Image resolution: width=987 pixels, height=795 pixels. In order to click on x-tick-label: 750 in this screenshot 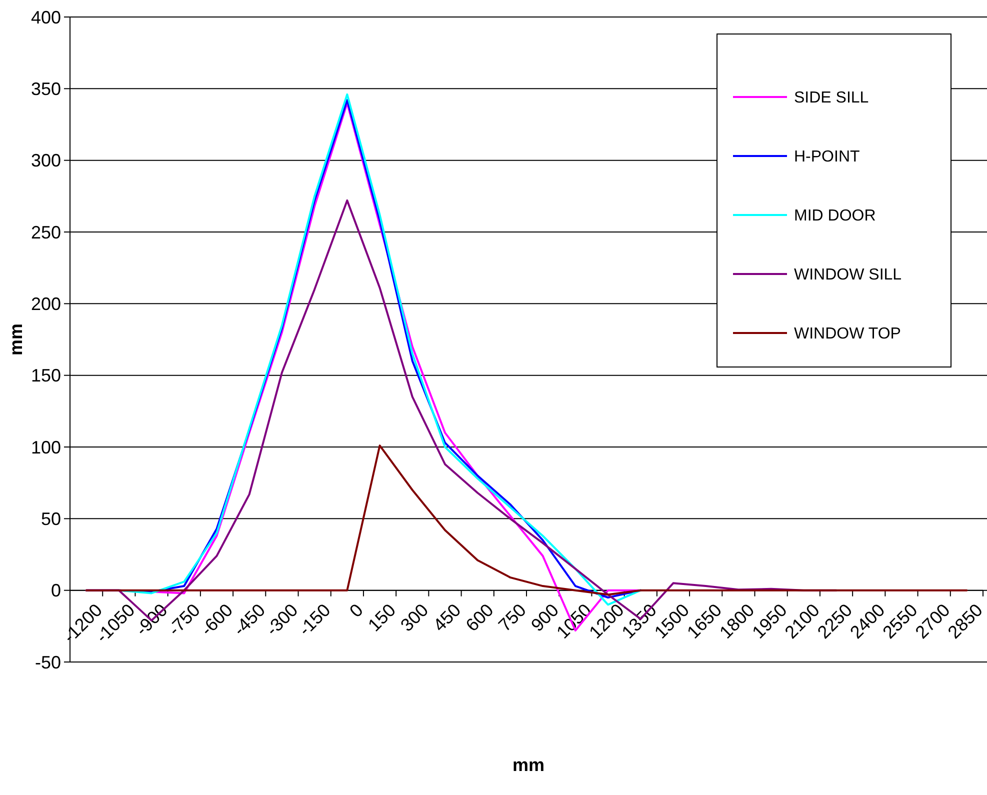, I will do `click(512, 618)`.